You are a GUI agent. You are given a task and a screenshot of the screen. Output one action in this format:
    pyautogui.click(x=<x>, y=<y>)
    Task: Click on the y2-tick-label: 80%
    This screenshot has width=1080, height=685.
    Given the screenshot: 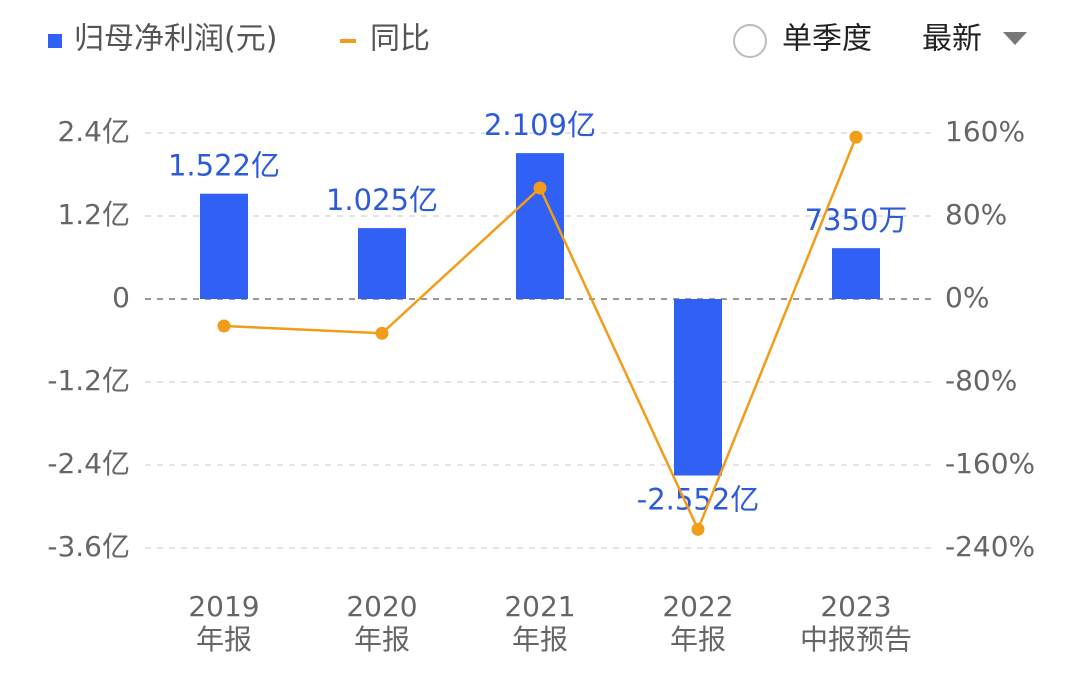 What is the action you would take?
    pyautogui.click(x=976, y=214)
    